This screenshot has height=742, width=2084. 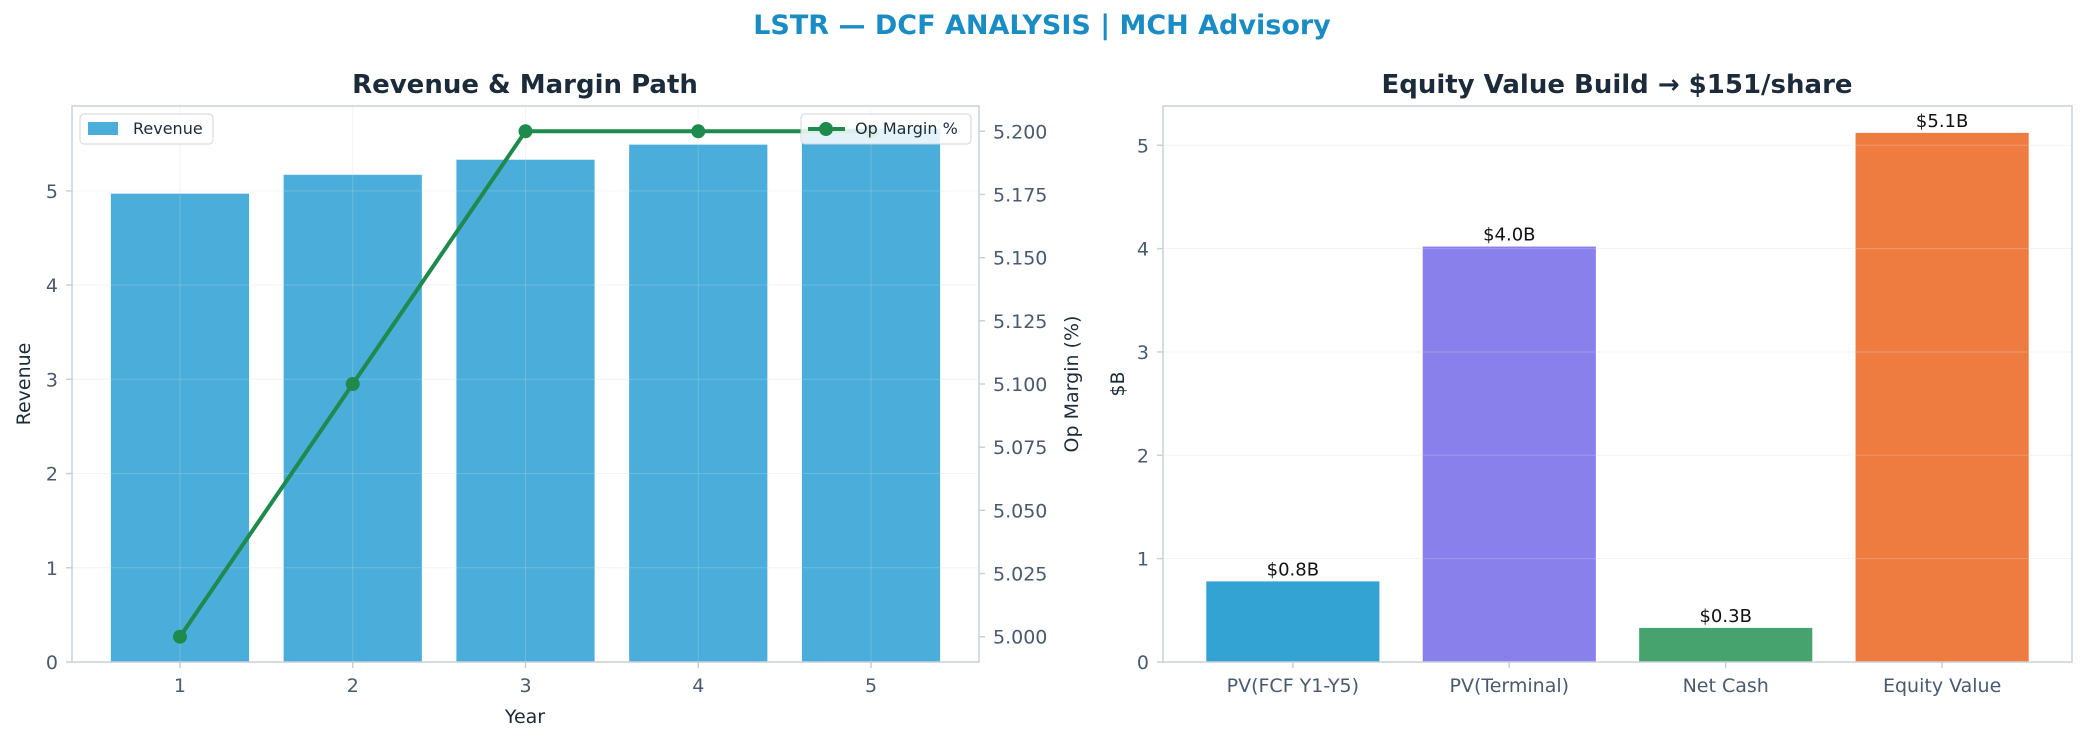 I want to click on equity-bar-label: $0.3B, so click(x=1725, y=616).